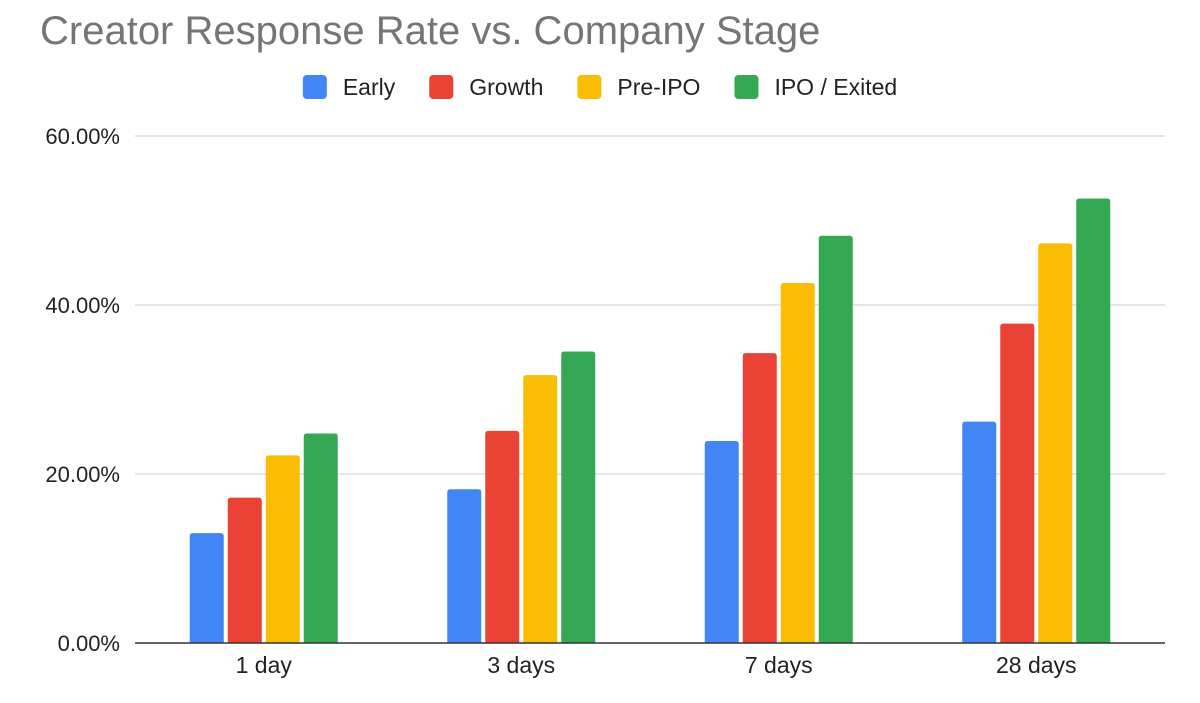  Describe the element at coordinates (658, 87) in the screenshot. I see `legend-label: Pre-IPO` at that location.